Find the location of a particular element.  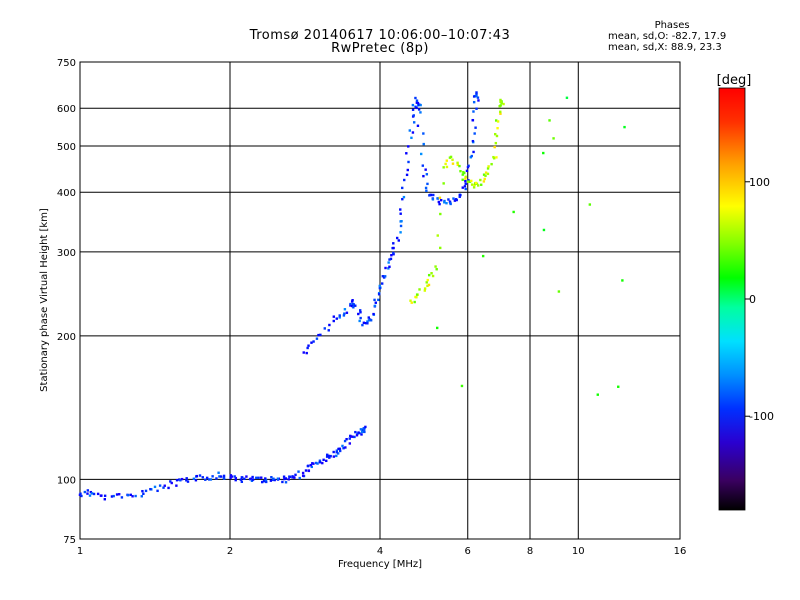

y-tick-label: 600 is located at coordinates (66, 109).